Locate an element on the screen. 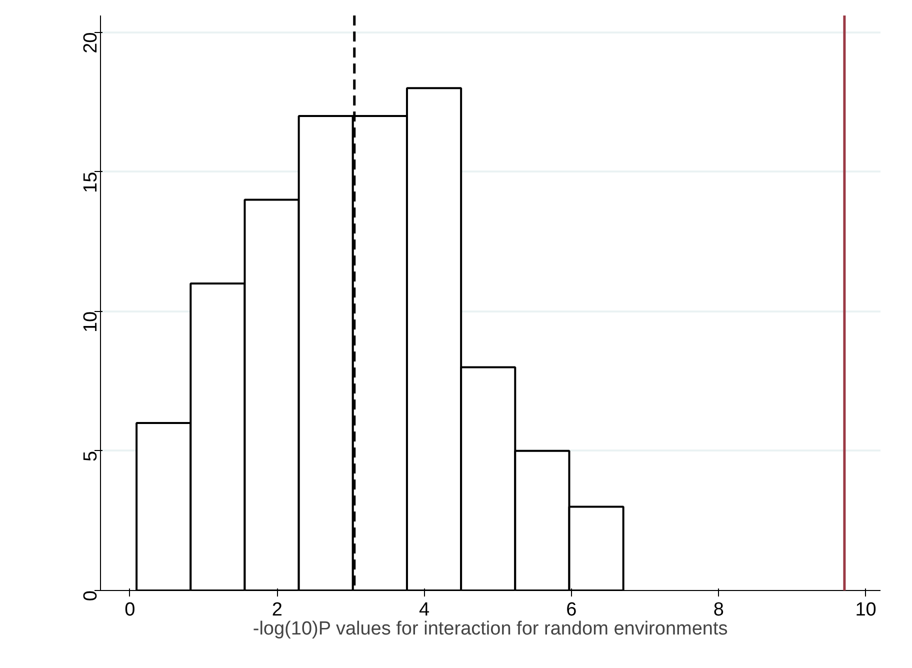 Image resolution: width=912 pixels, height=668 pixels. x-tick-label: 8 is located at coordinates (718, 610).